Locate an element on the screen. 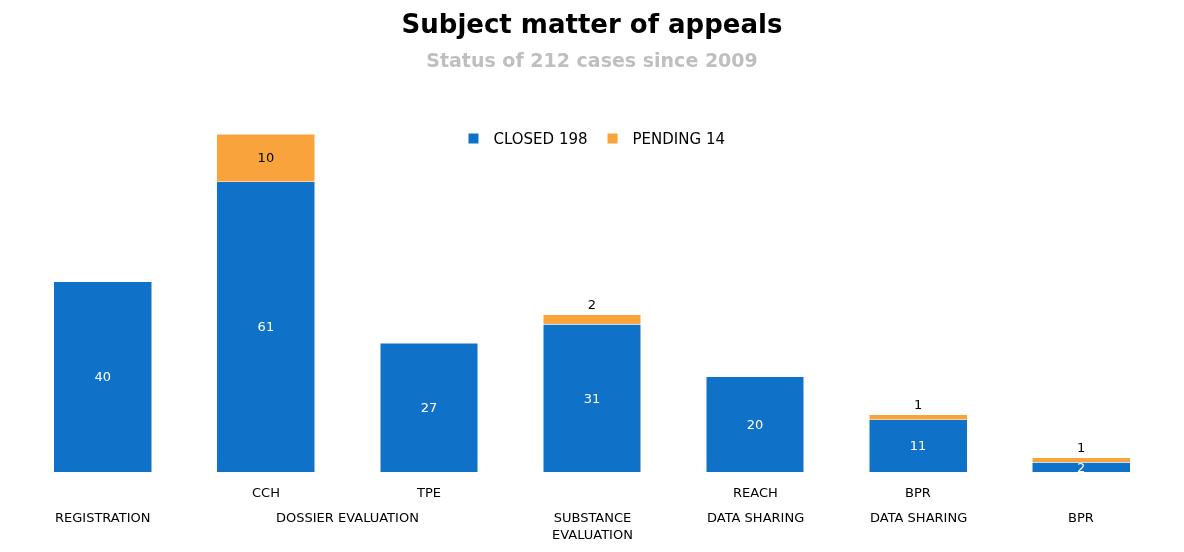  x-tick-label: TPE is located at coordinates (428, 492).